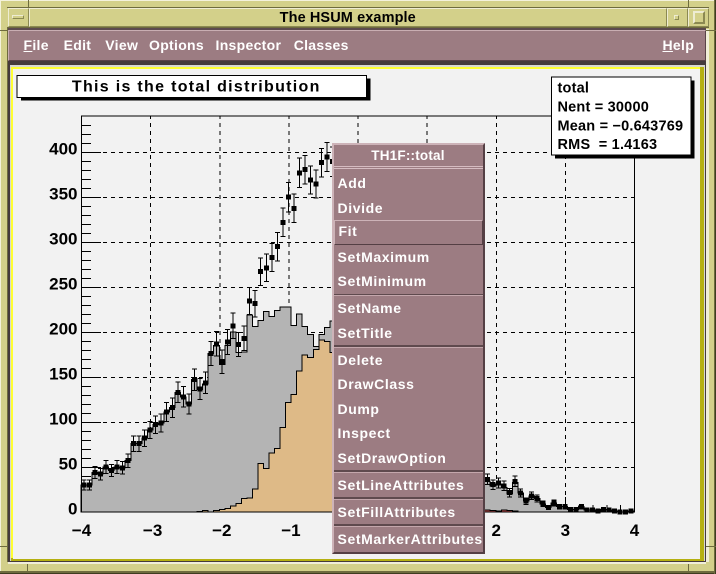 The image size is (716, 574). Describe the element at coordinates (635, 530) in the screenshot. I see `svg-text: 4` at that location.